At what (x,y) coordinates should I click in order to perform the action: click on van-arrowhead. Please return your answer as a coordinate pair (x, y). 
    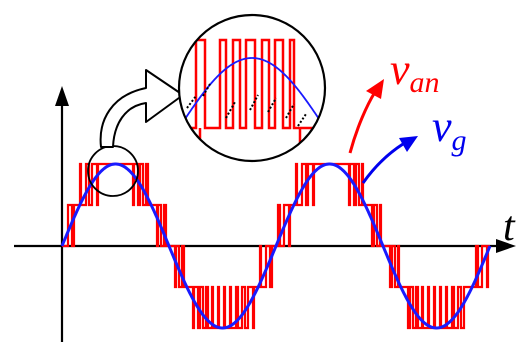
    Looking at the image, I should click on (375, 89).